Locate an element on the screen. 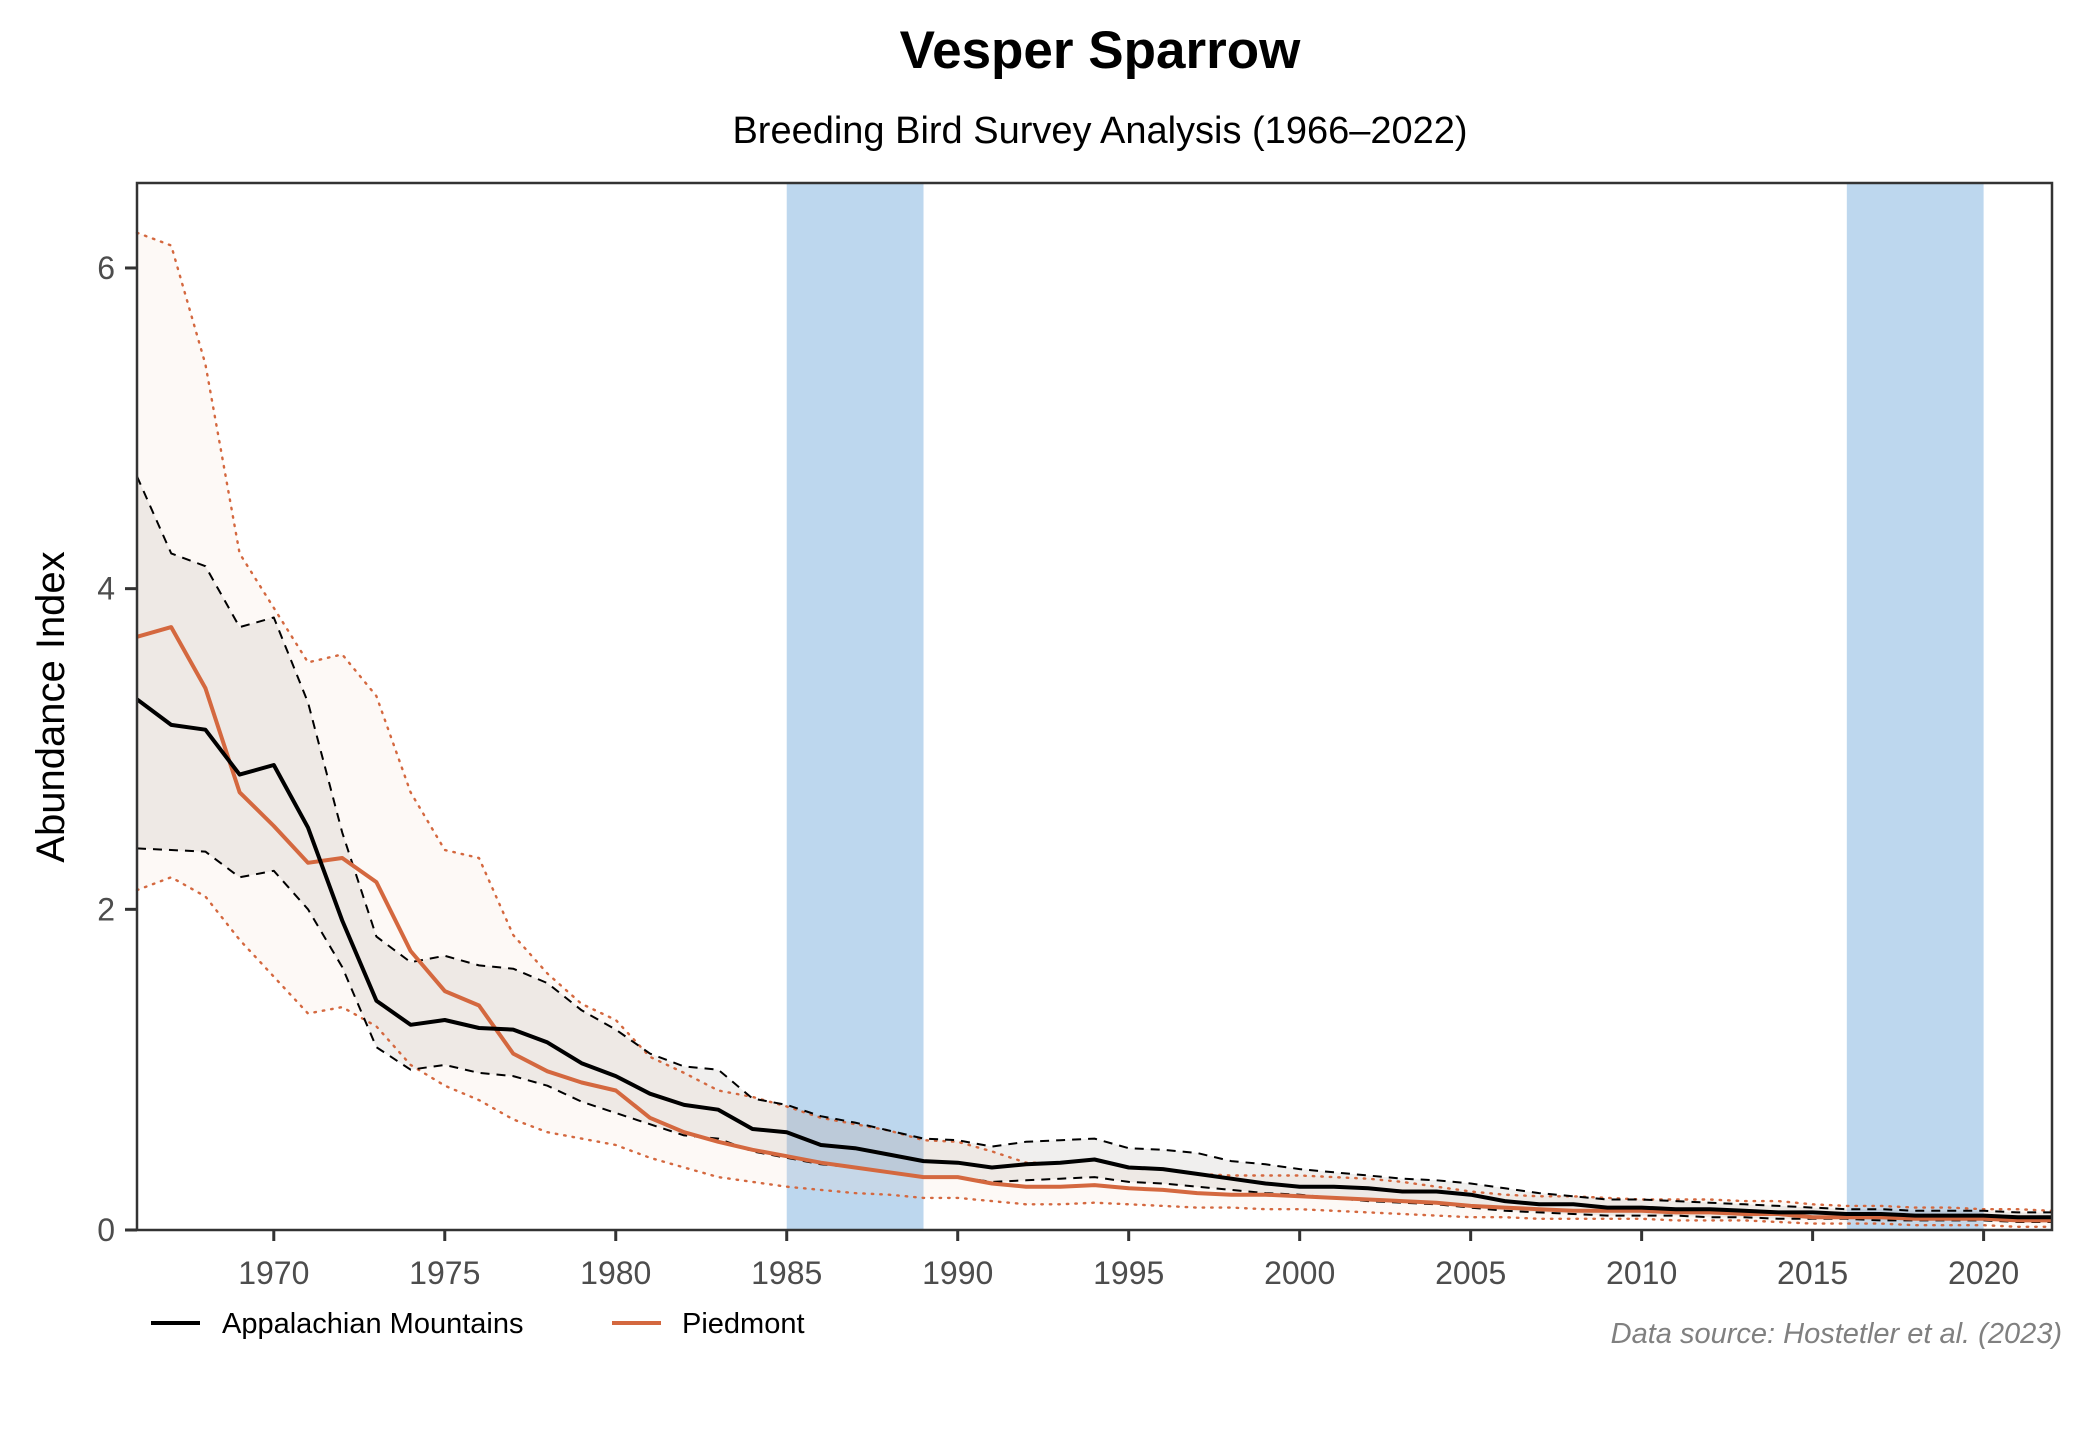 The height and width of the screenshot is (1440, 2080). data-source-caption: Data source: Hostetler et al. (2023) is located at coordinates (1836, 1334).